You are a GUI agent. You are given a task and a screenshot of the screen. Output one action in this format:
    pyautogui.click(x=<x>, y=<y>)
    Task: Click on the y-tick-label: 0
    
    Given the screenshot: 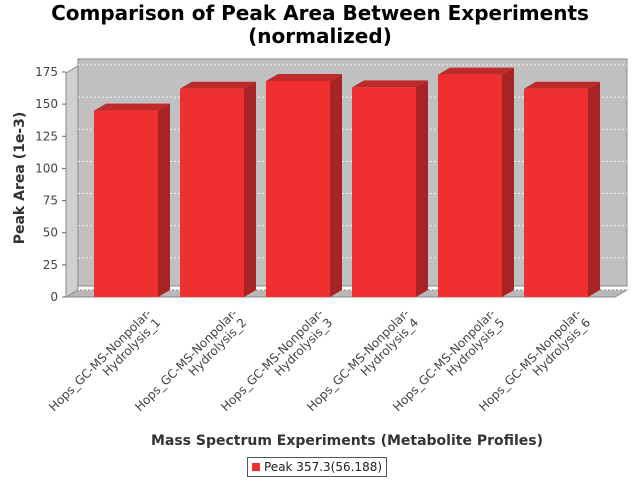 What is the action you would take?
    pyautogui.click(x=54, y=297)
    